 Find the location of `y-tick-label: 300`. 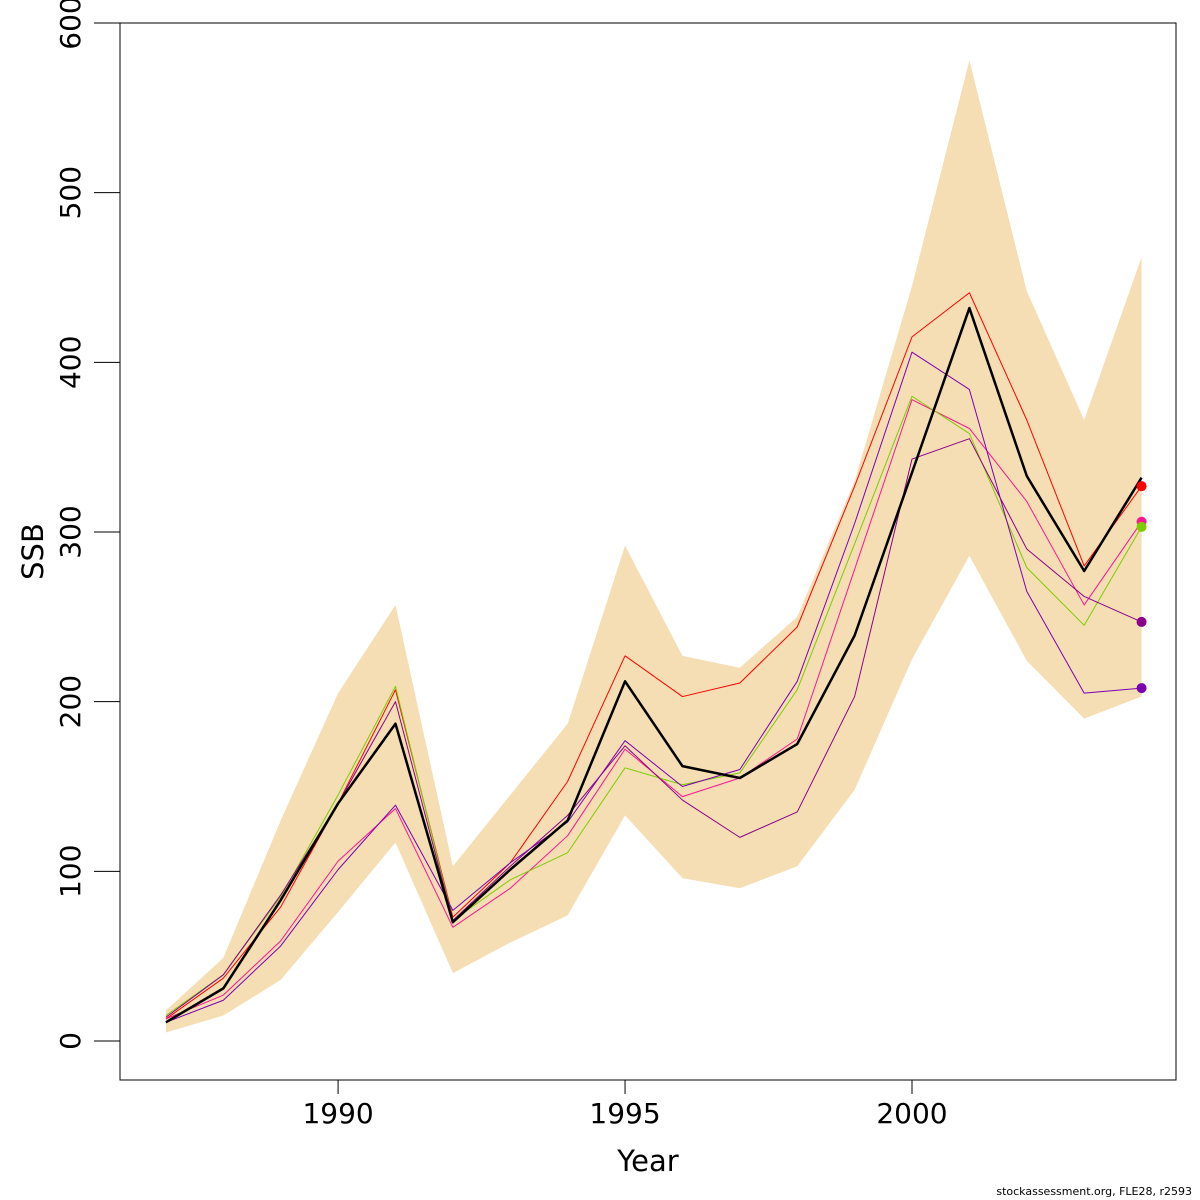

y-tick-label: 300 is located at coordinates (70, 531).